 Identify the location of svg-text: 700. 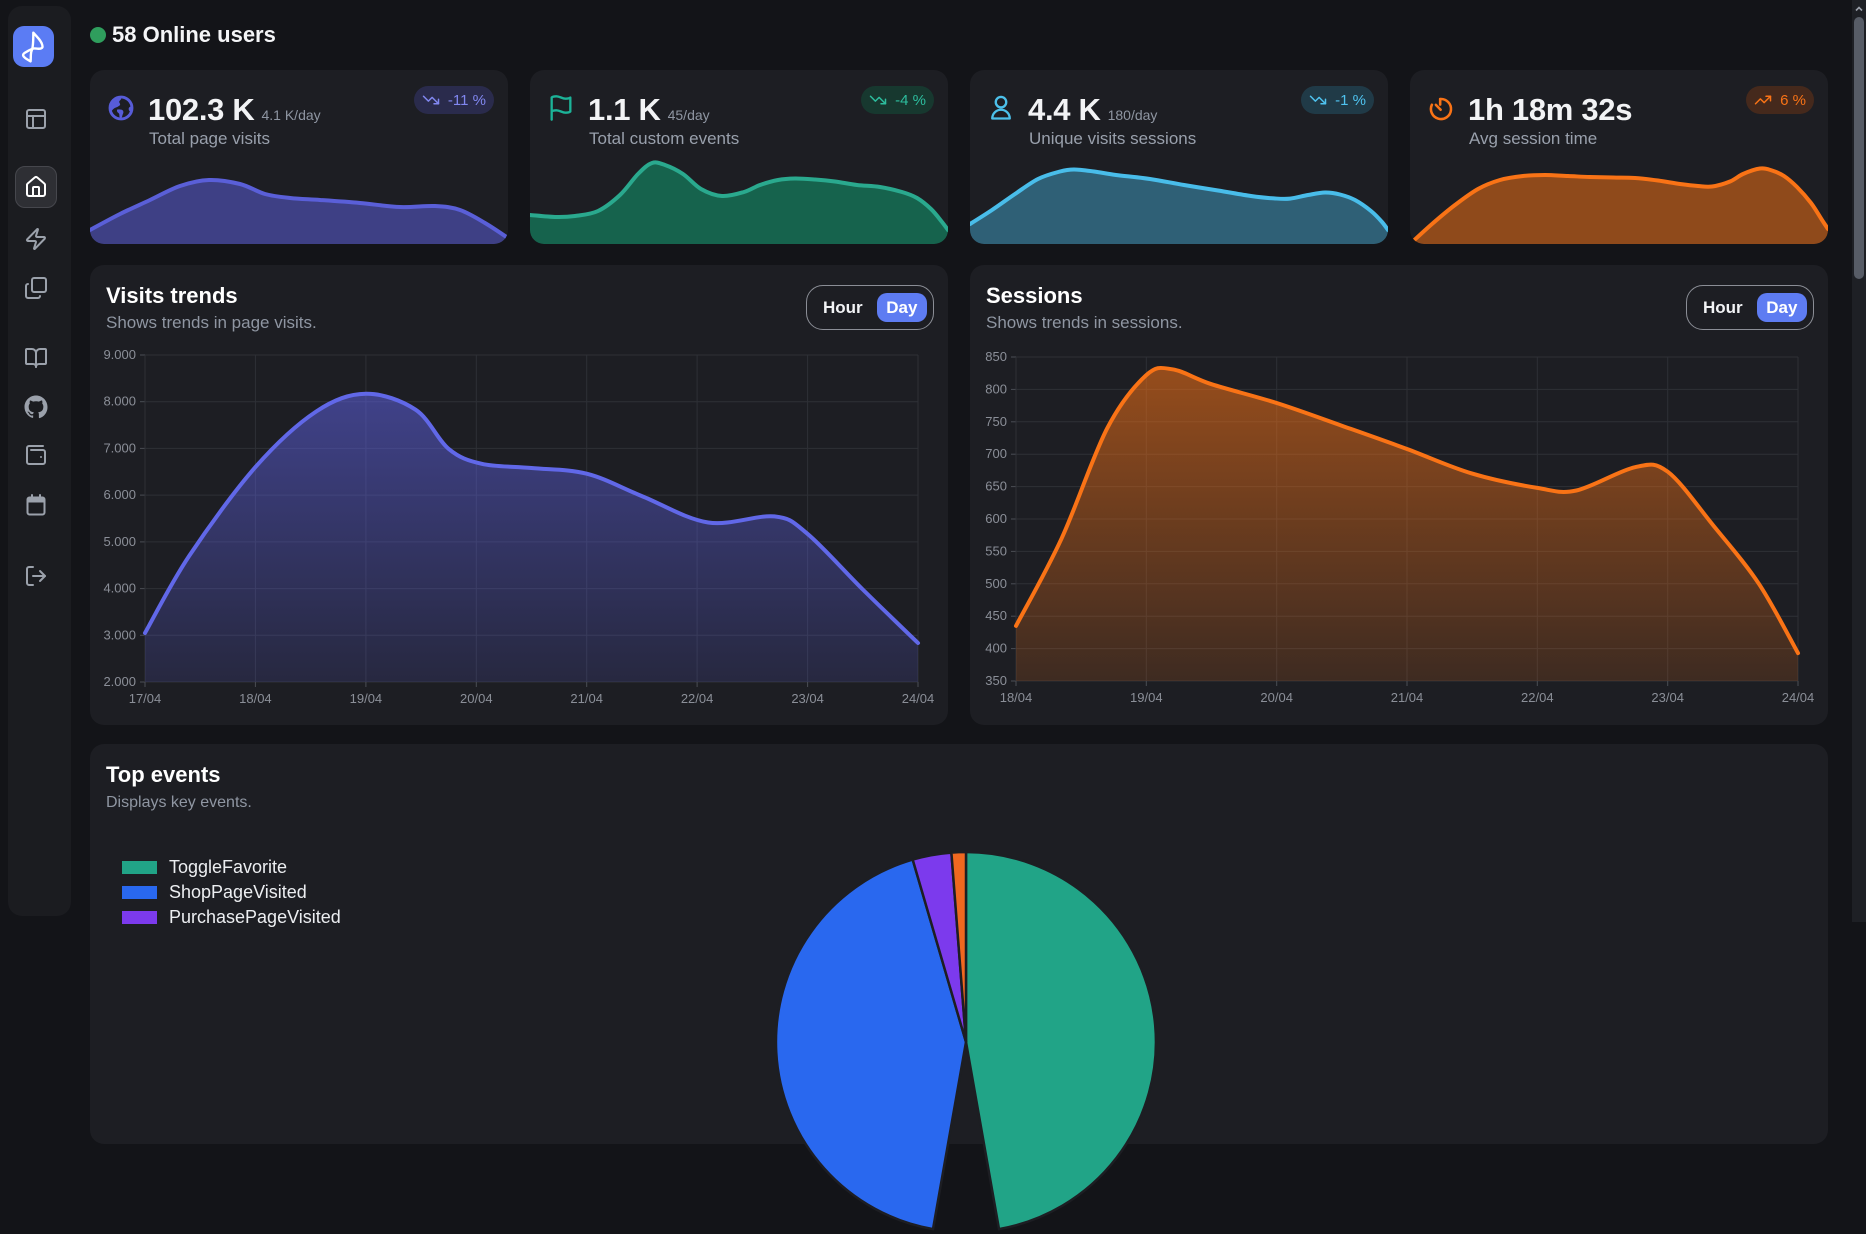
(996, 453).